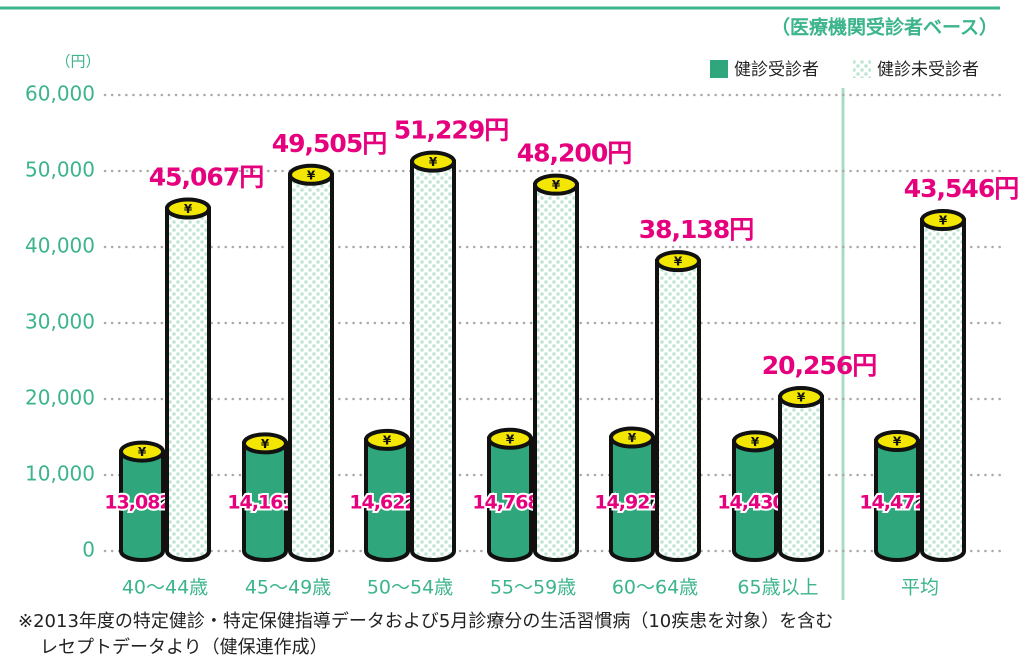 The image size is (1027, 658). Describe the element at coordinates (920, 588) in the screenshot. I see `x-tick-label: 平均` at that location.